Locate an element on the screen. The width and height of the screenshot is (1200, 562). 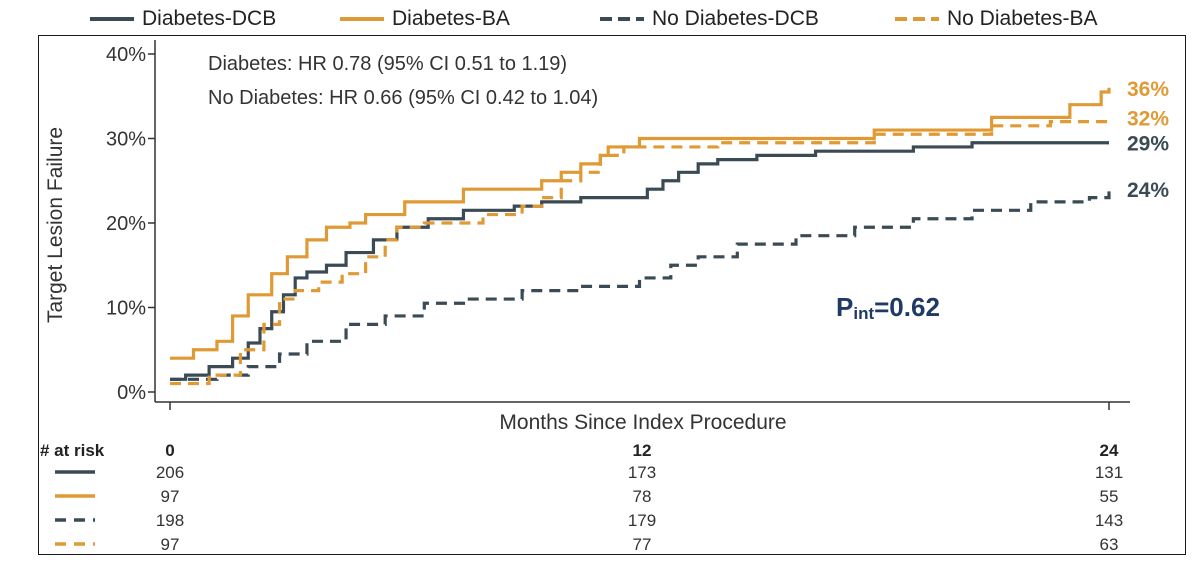
risk-cell: 206 is located at coordinates (170, 472).